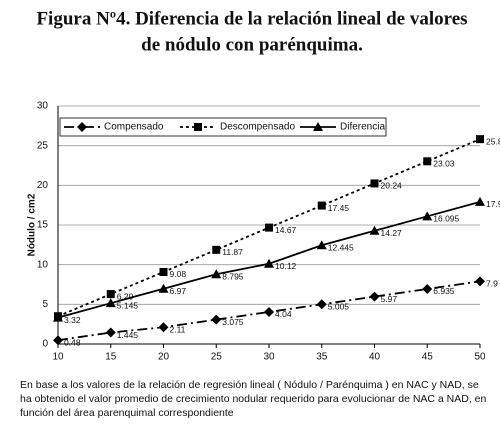  Describe the element at coordinates (134, 127) in the screenshot. I see `legend-label: Compensado` at that location.